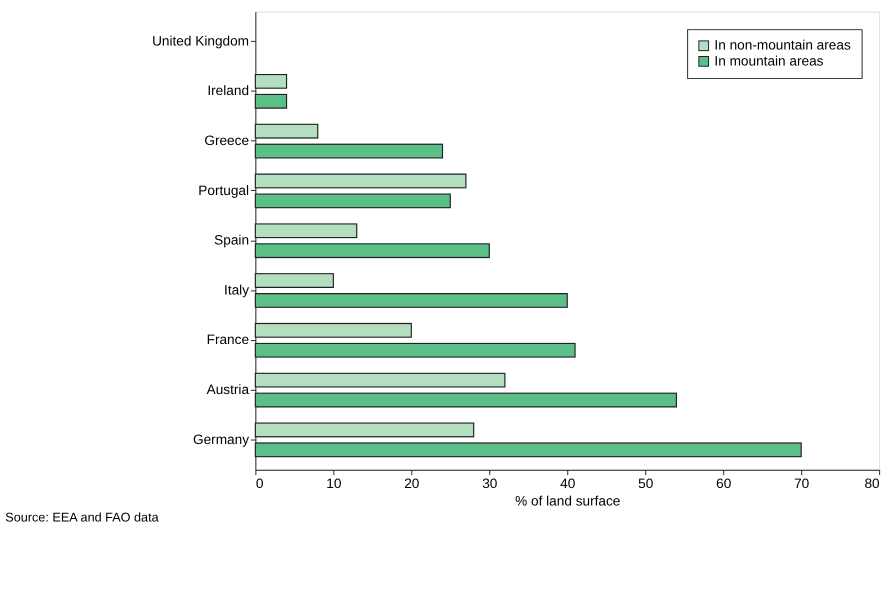  Describe the element at coordinates (490, 483) in the screenshot. I see `x-tick-label: 30` at that location.